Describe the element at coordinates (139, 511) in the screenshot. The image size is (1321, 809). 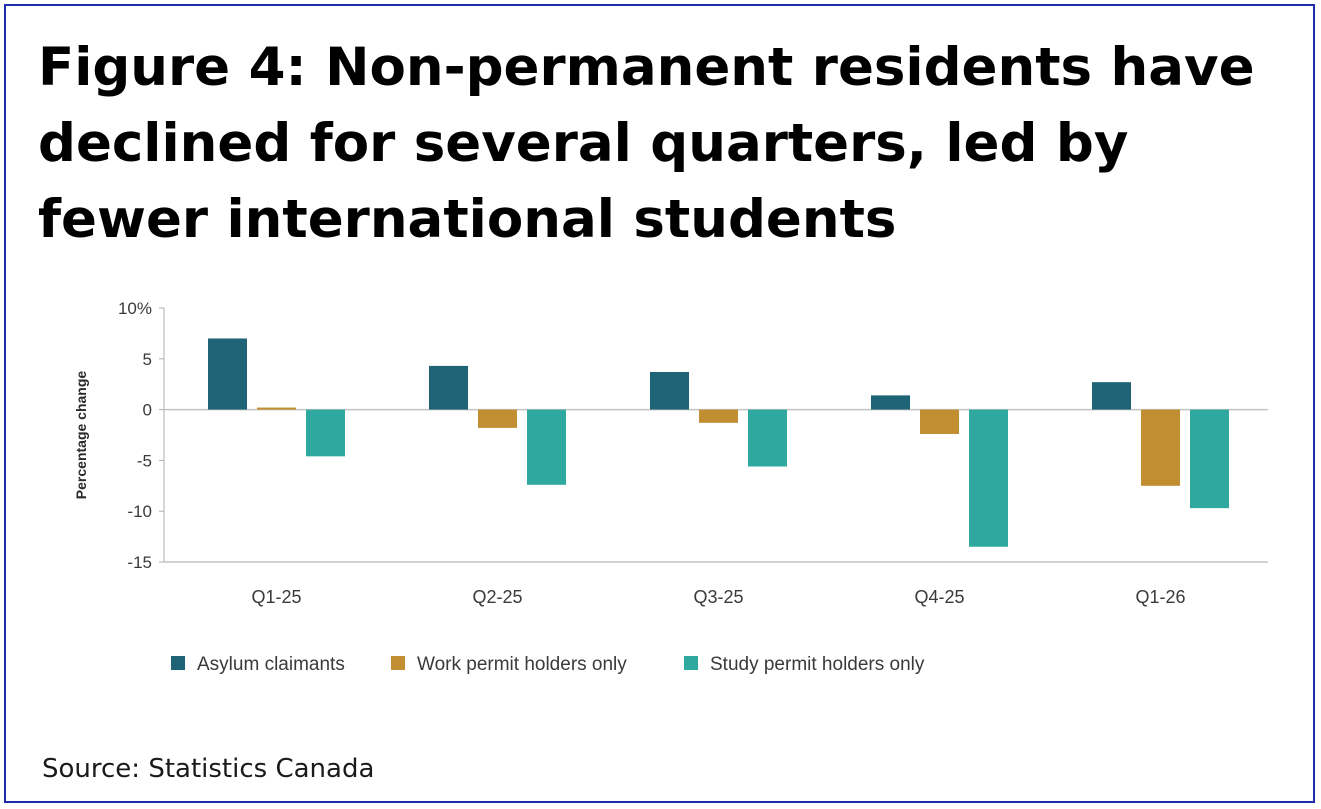
I see `y-tick-label: -10` at that location.